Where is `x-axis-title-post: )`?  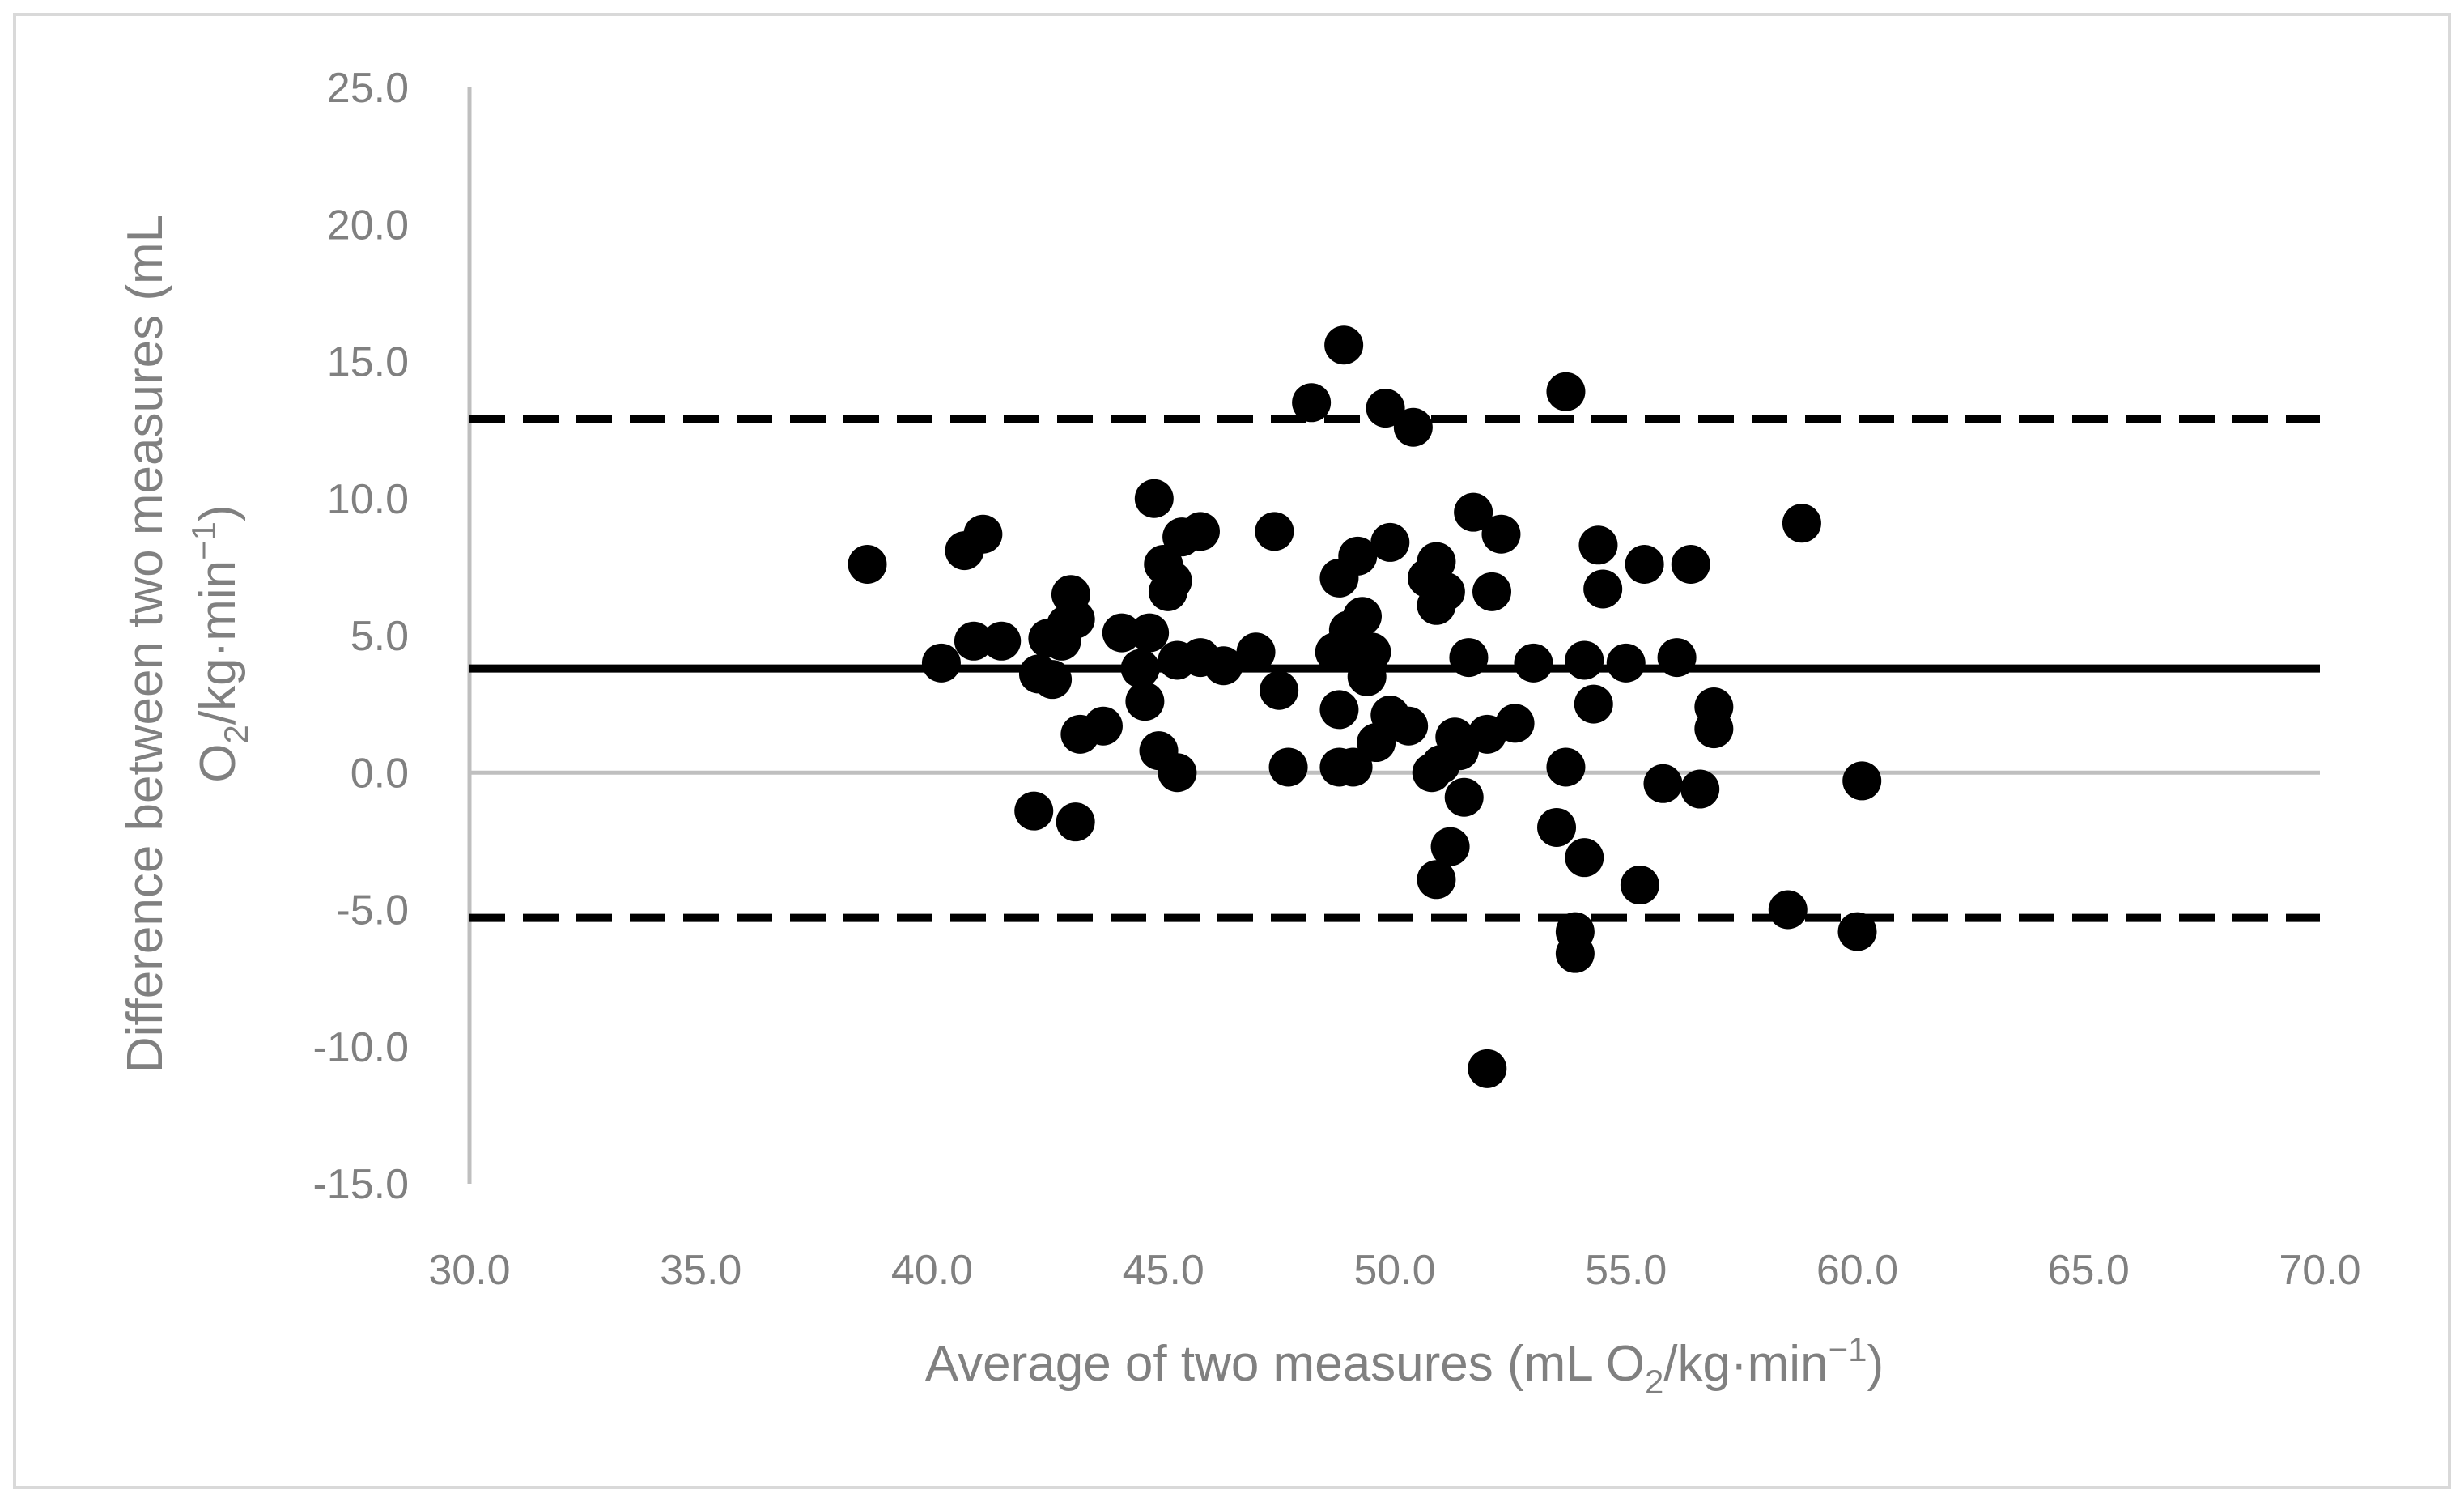 x-axis-title-post: ) is located at coordinates (1876, 1364).